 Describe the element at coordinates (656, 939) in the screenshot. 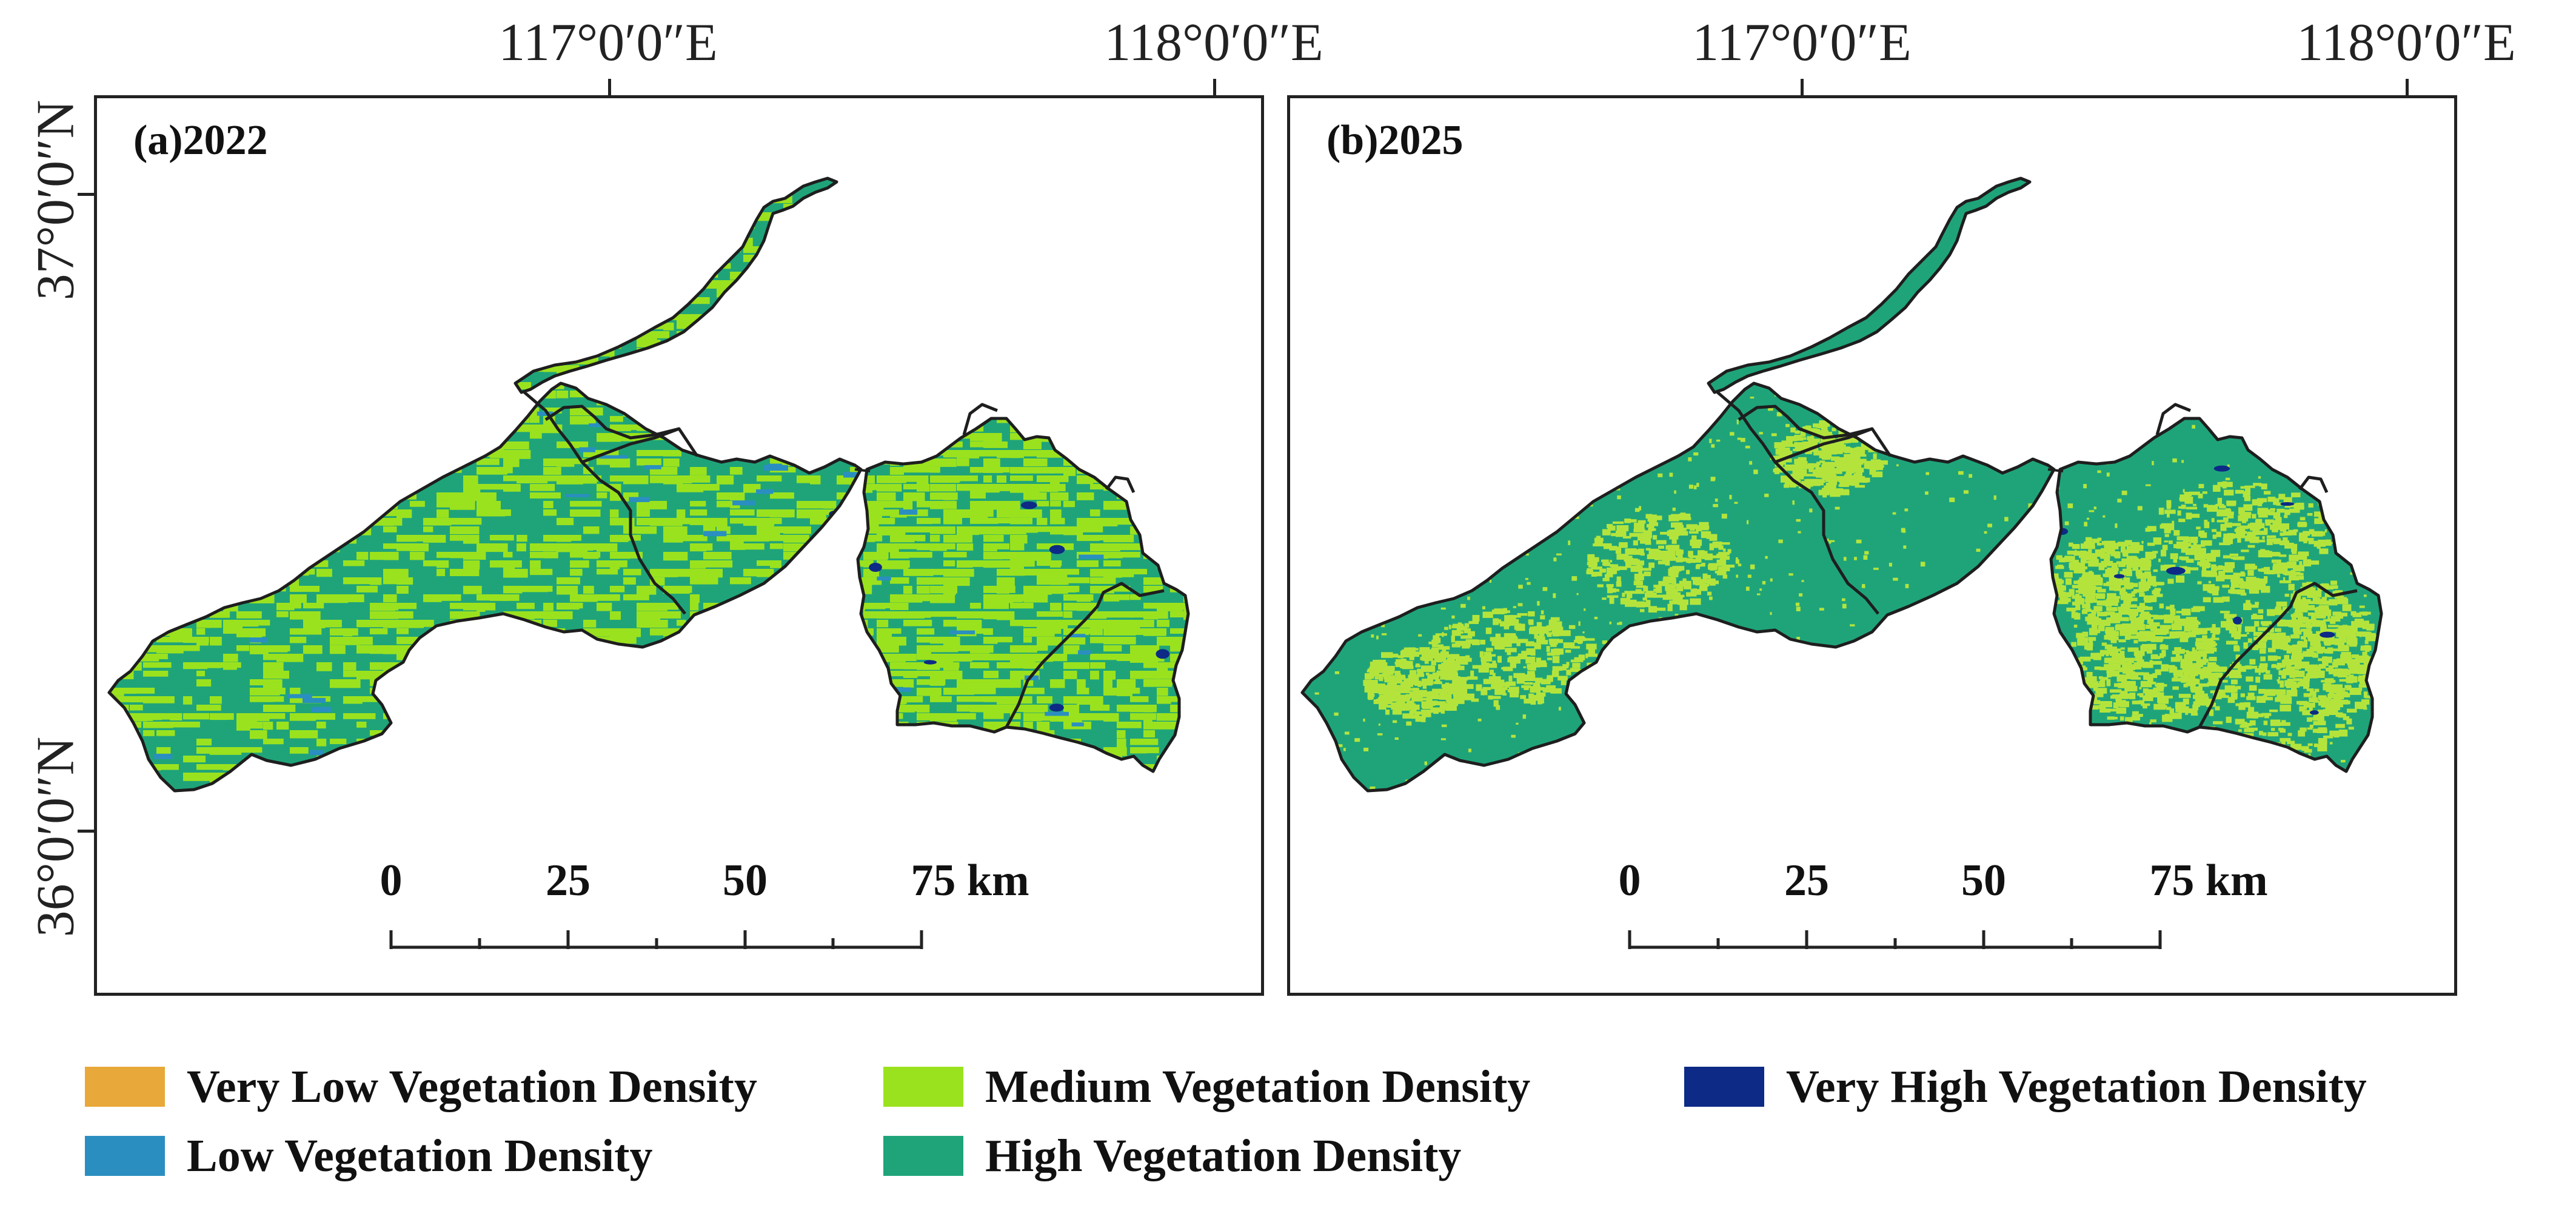

I see `scale-bar-2022` at that location.